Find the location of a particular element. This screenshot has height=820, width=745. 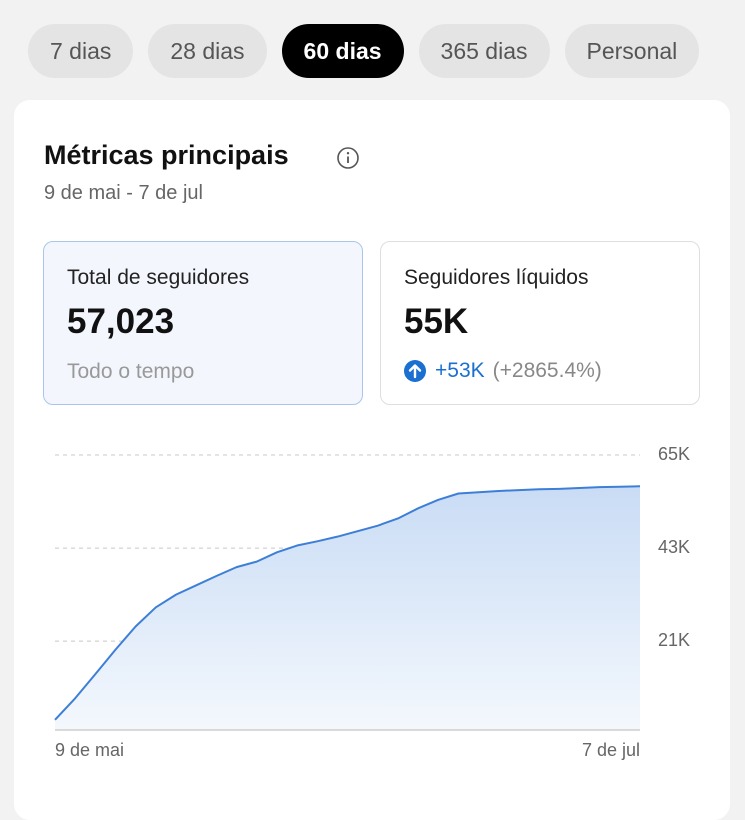

range-tab: 60 dias is located at coordinates (342, 51).